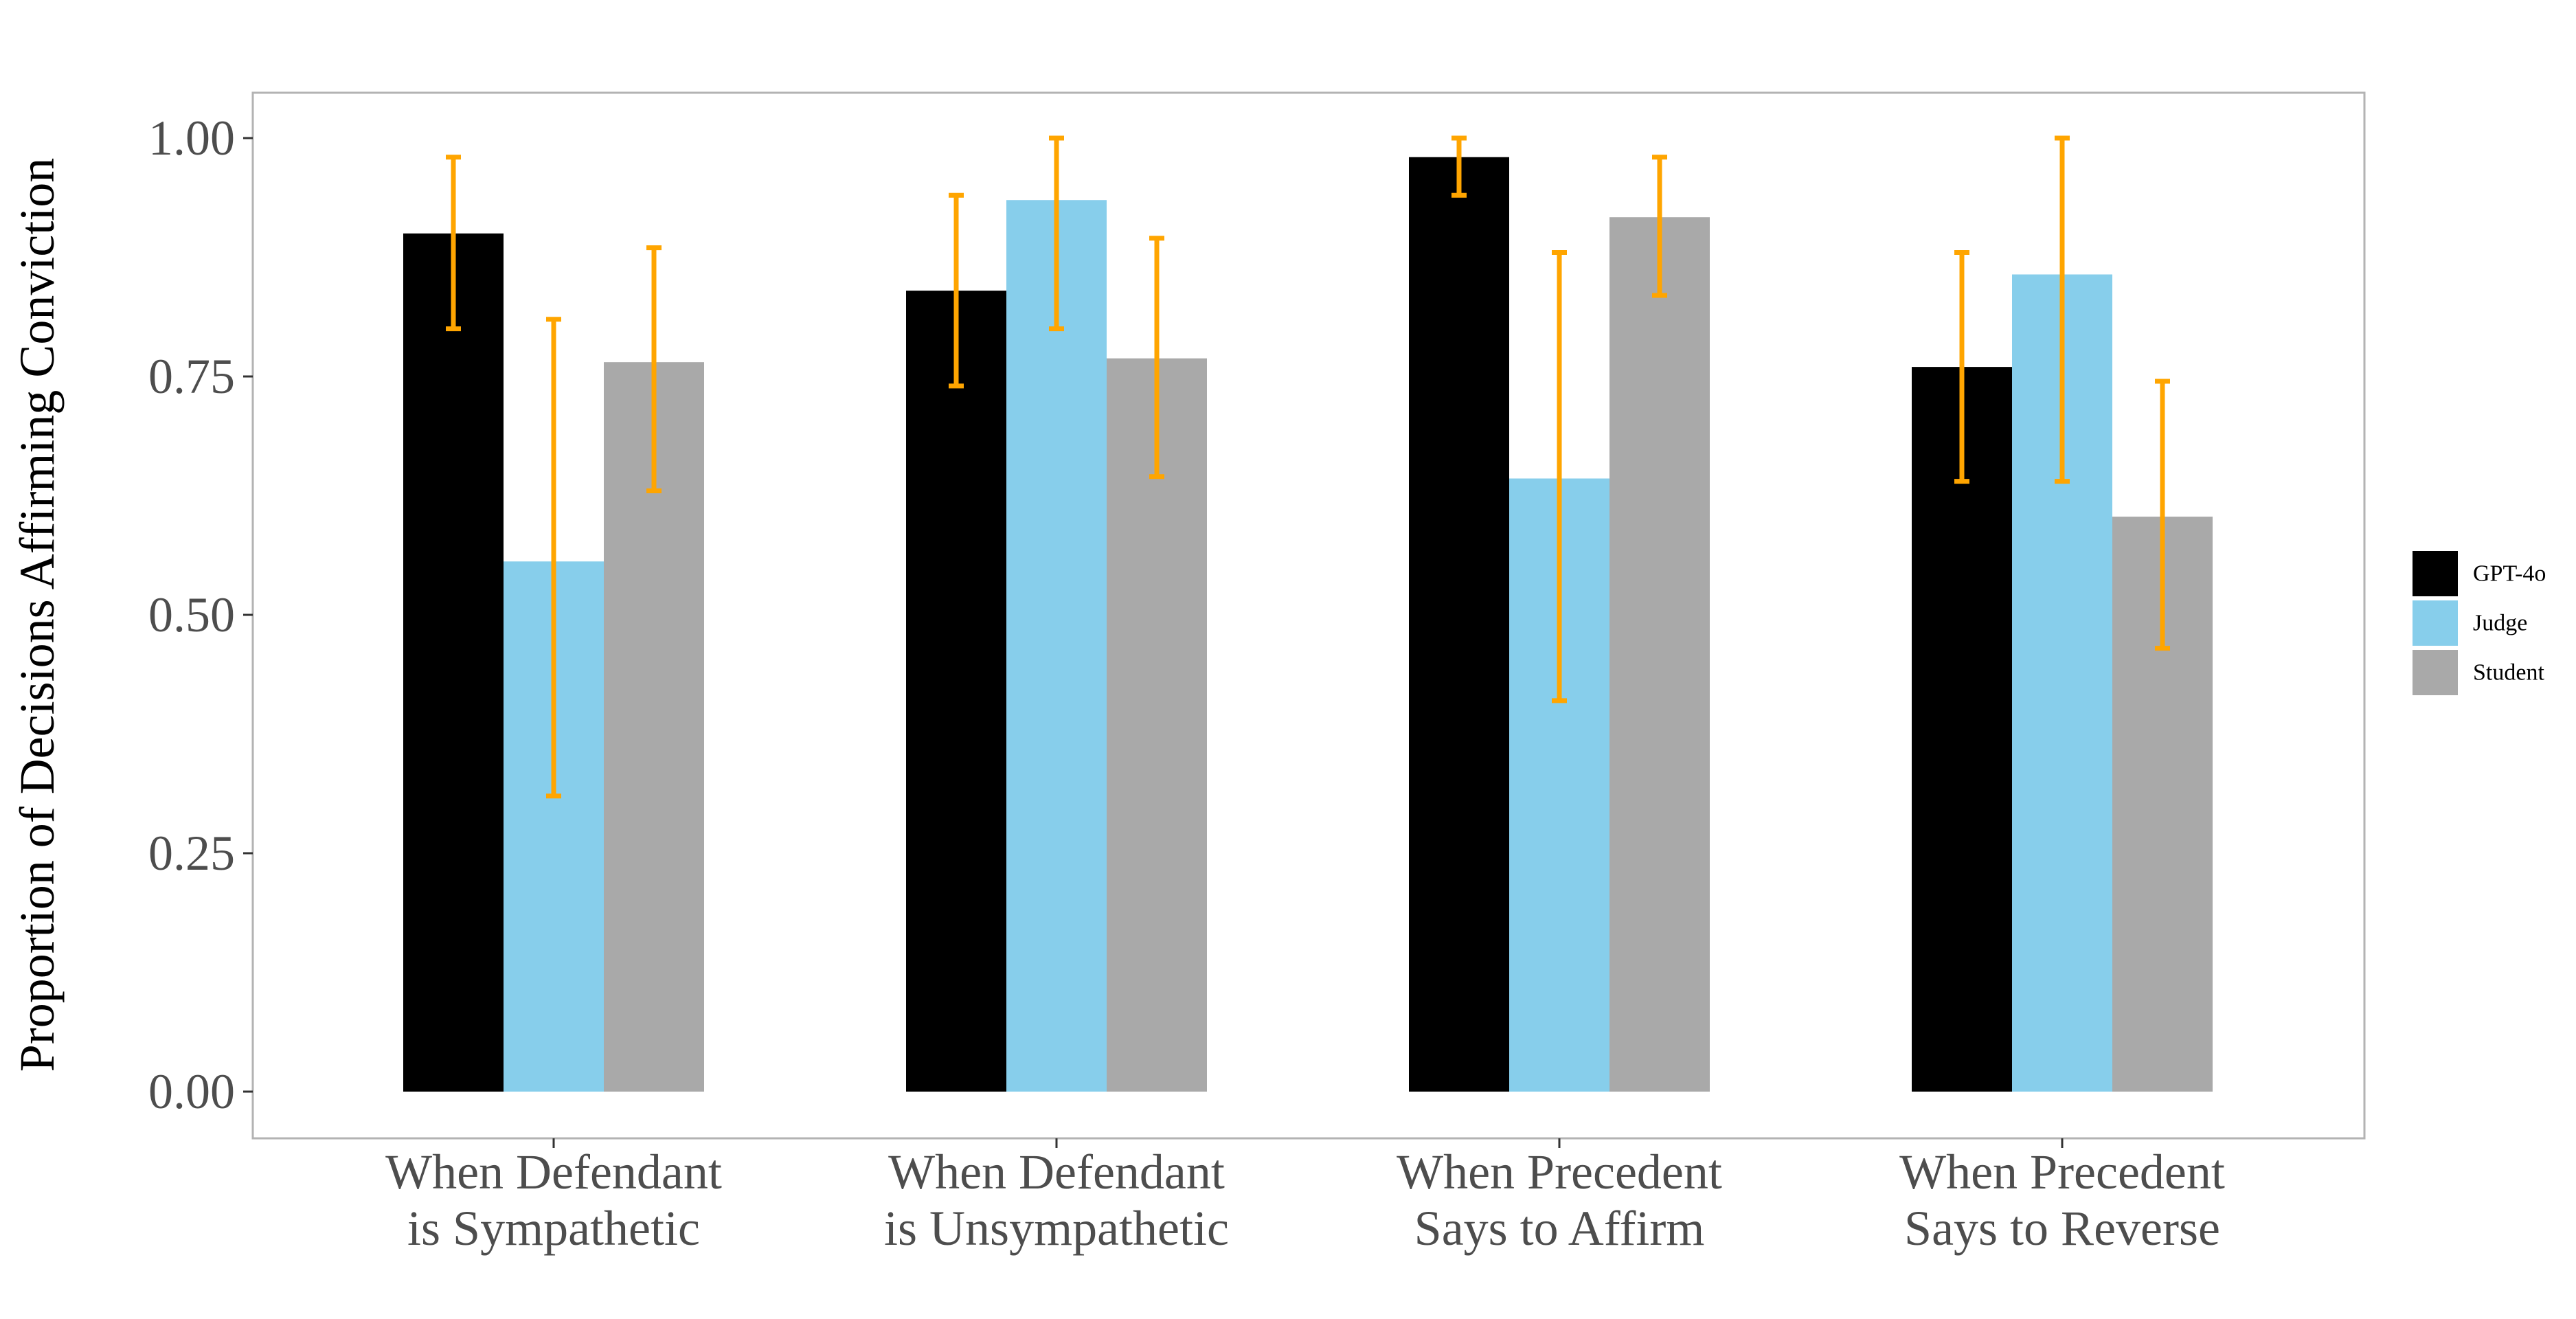  Describe the element at coordinates (191, 138) in the screenshot. I see `y-tick-label: 1.00` at that location.